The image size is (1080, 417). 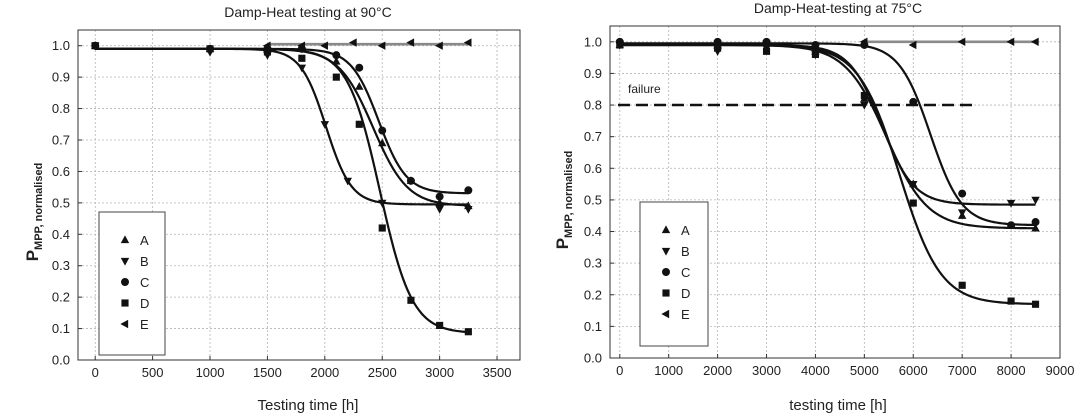 I want to click on chart-90c-xtick-label-6: 3000, so click(x=439, y=372).